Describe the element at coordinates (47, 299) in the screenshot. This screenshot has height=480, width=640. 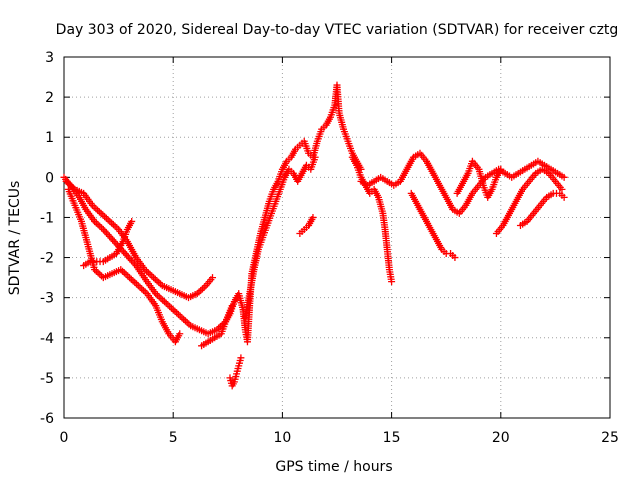
I see `y-tick-label: -3` at that location.